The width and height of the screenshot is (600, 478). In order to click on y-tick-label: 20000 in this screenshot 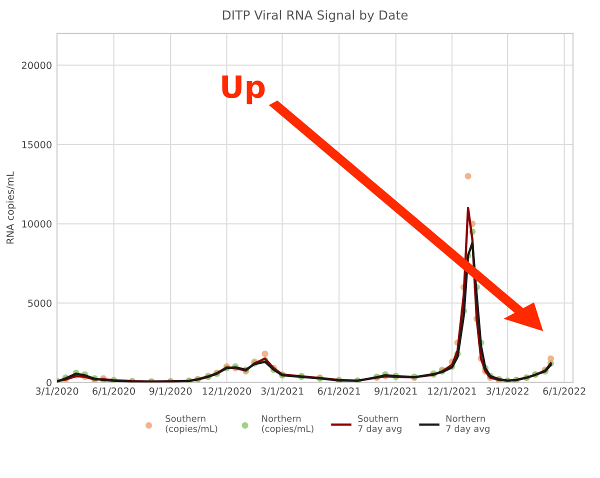, I will do `click(37, 66)`.